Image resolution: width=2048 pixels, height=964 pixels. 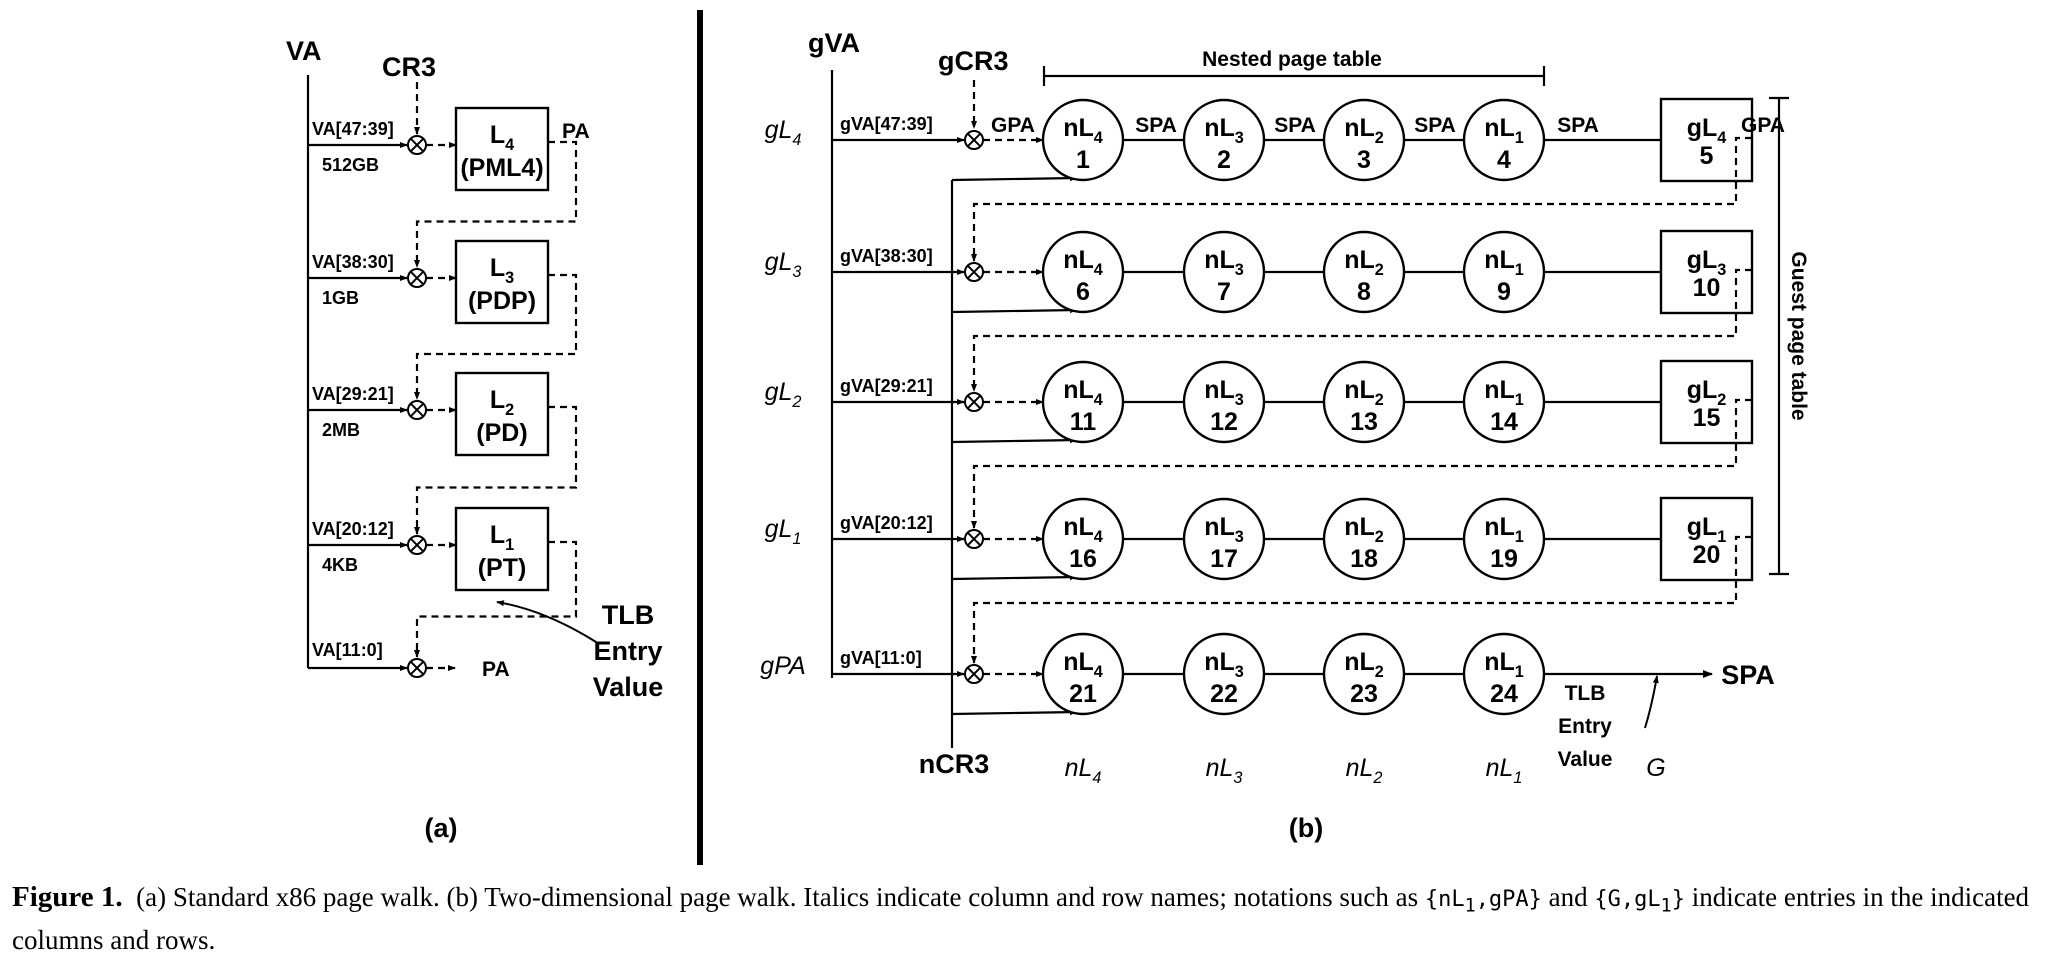 I want to click on guest-page-table-title: Guest page table, so click(x=1798, y=335).